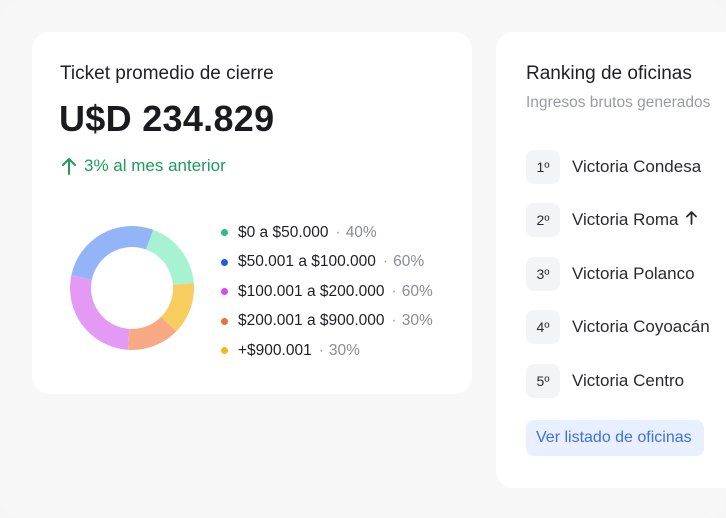 This screenshot has width=726, height=518. I want to click on legend-range: $100.001 a $200.000, so click(311, 291).